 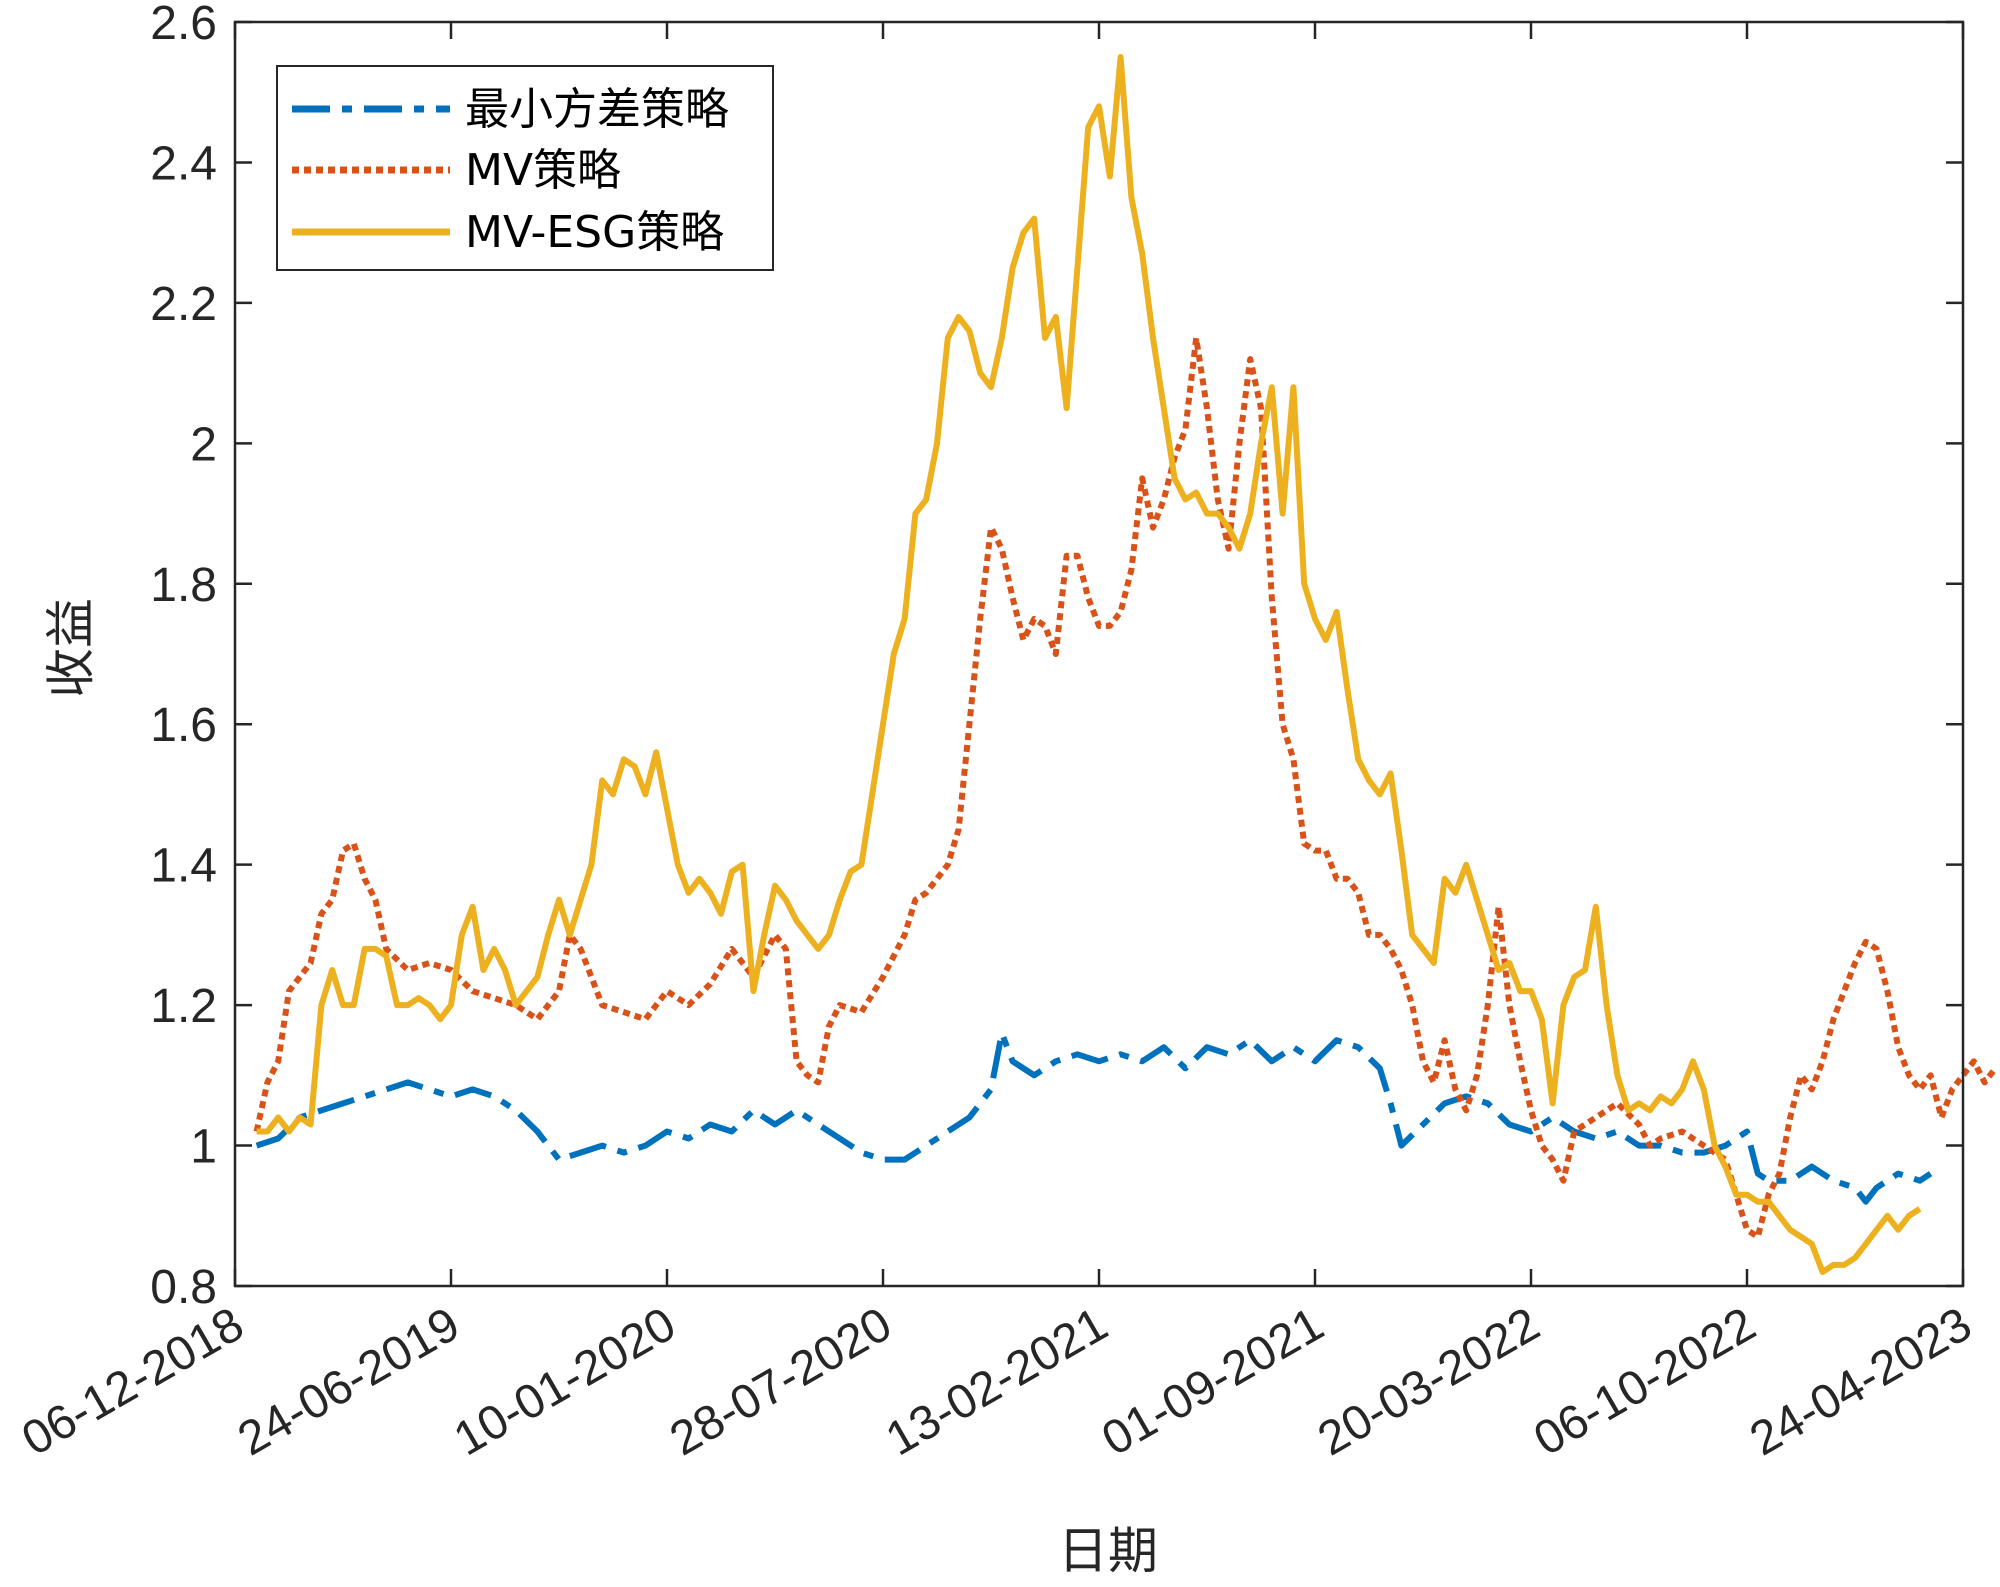 What do you see at coordinates (1108, 1551) in the screenshot?
I see `x-axis-label: 日期` at bounding box center [1108, 1551].